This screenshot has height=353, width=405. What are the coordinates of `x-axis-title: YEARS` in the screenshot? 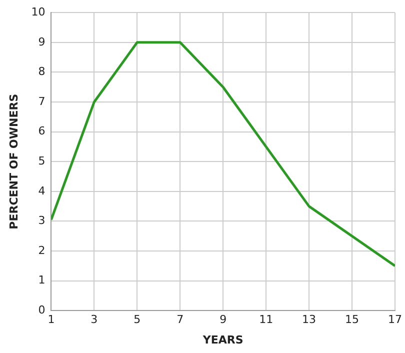 It's located at (223, 339).